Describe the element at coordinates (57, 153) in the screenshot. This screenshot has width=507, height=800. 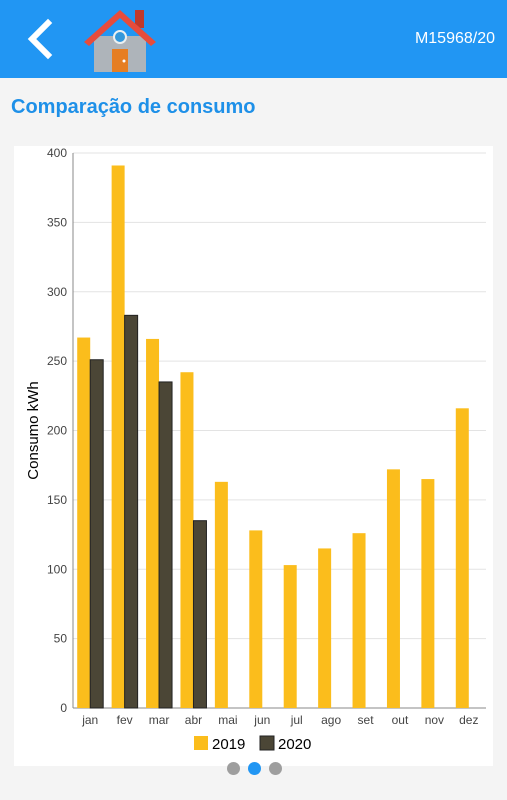
I see `y-tick-label: 400` at that location.